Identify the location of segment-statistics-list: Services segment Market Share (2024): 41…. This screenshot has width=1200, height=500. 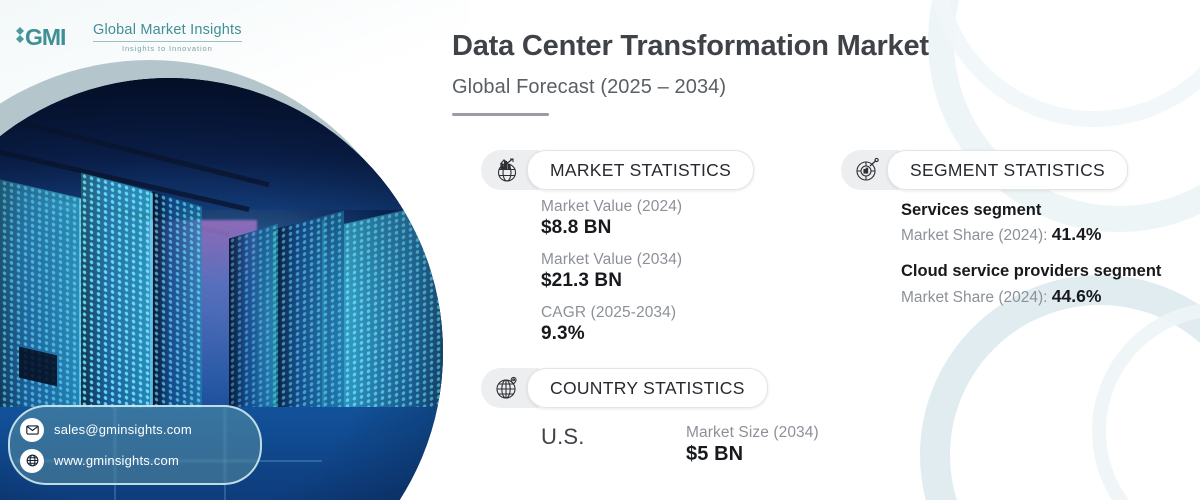
(1036, 253).